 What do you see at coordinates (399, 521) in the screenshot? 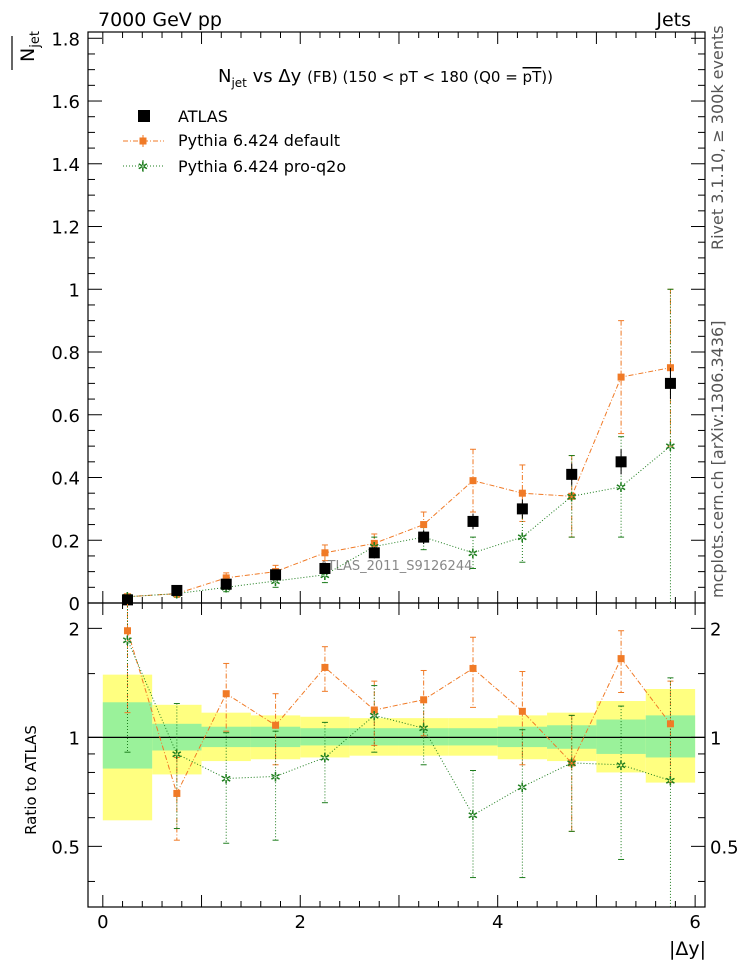
I see `main-line-proq2o` at bounding box center [399, 521].